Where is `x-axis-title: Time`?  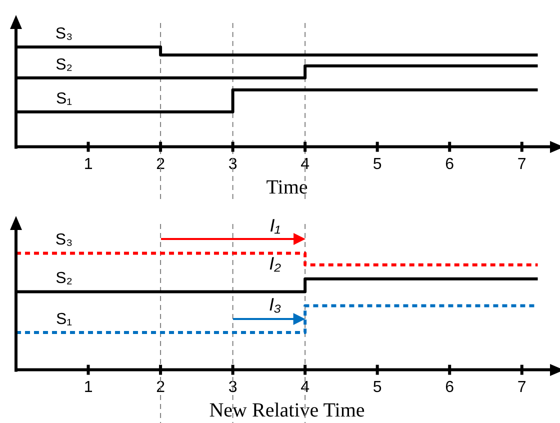
x-axis-title: Time is located at coordinates (287, 187).